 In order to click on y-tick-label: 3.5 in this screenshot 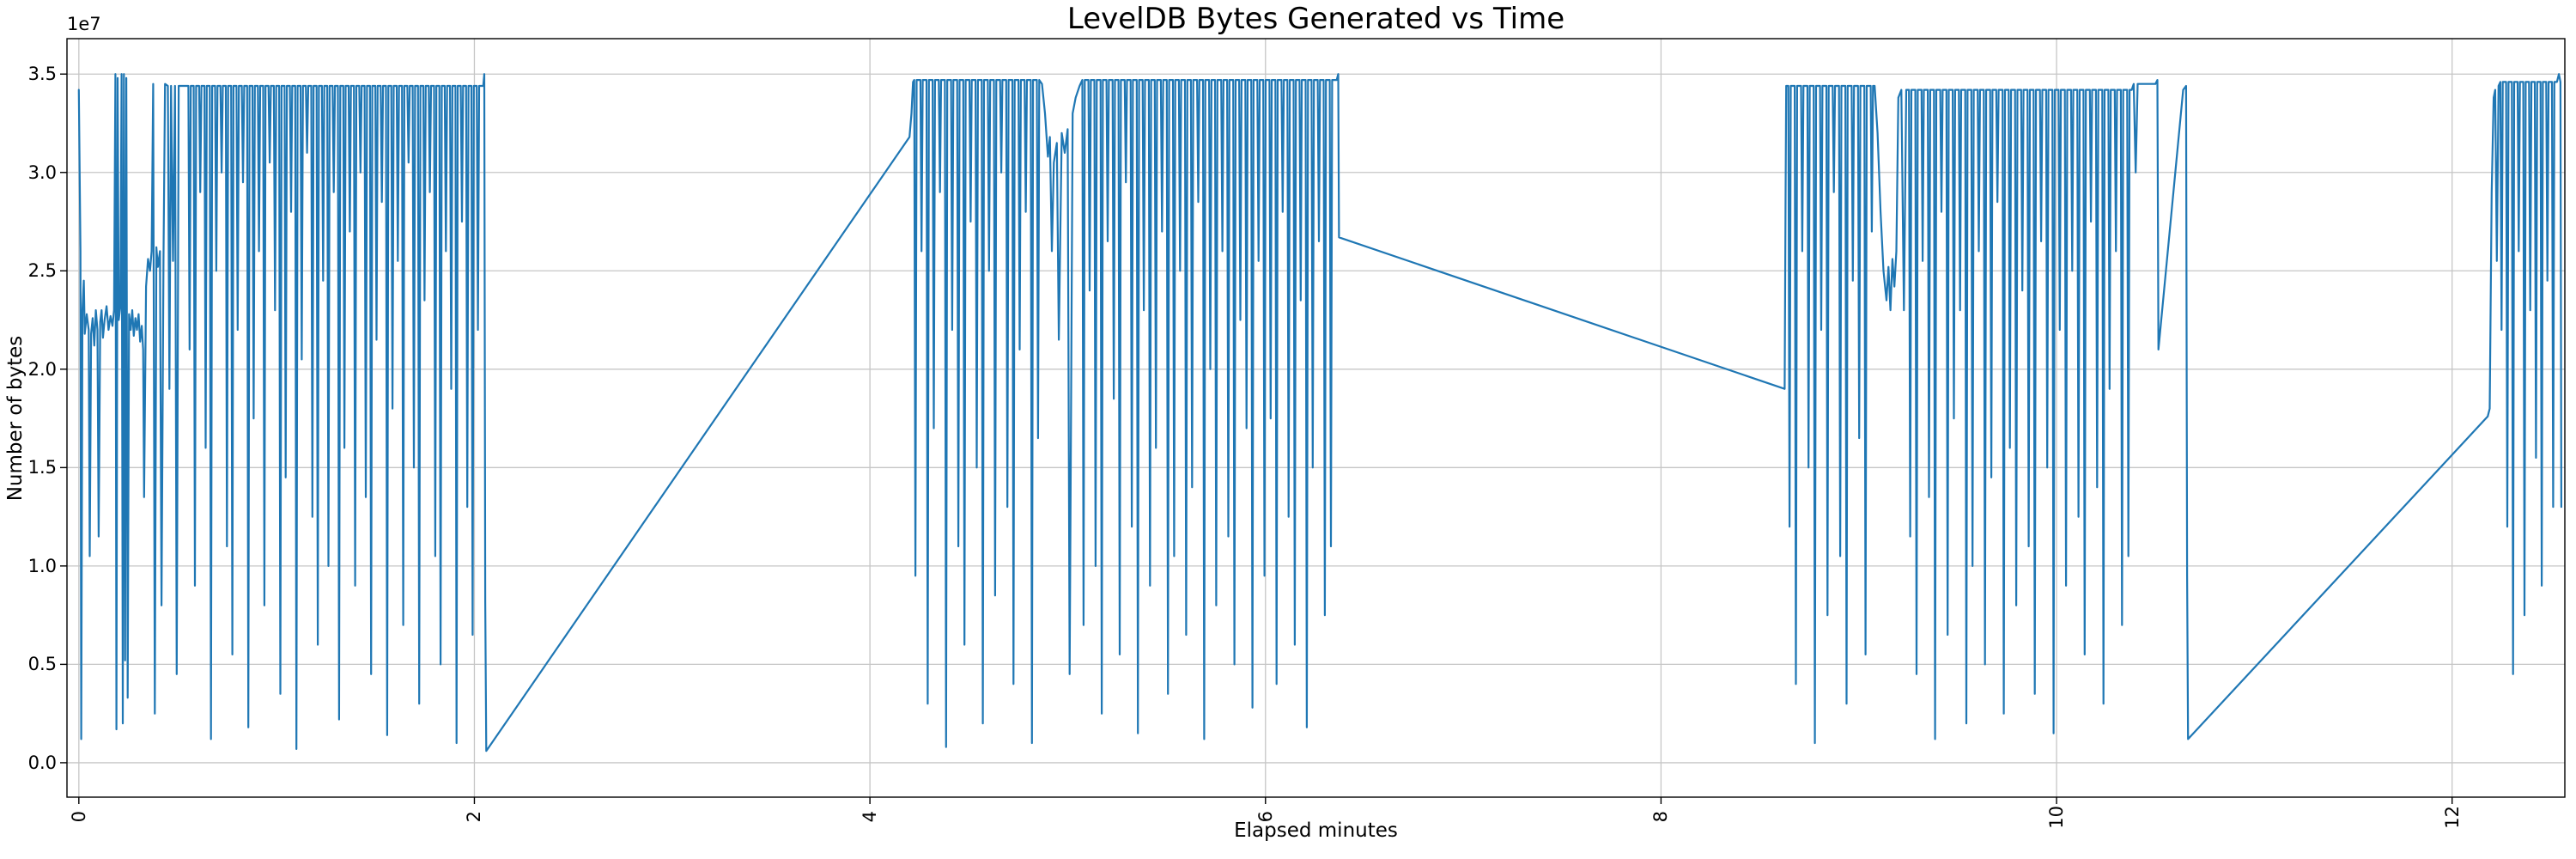, I will do `click(42, 74)`.